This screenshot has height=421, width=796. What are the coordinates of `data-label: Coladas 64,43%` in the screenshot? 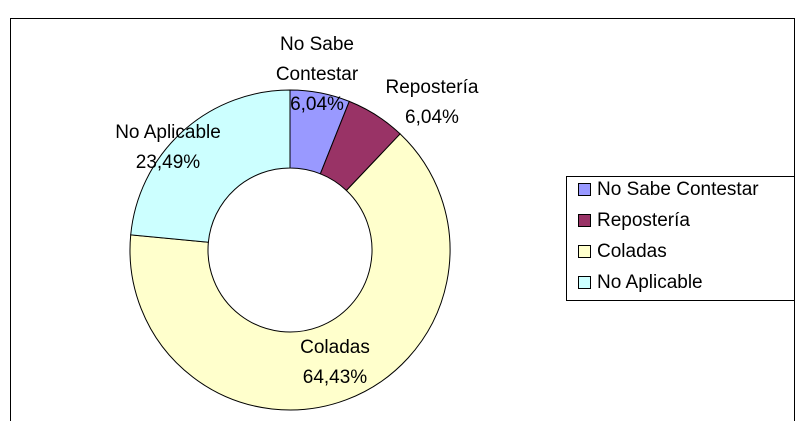 It's located at (335, 363).